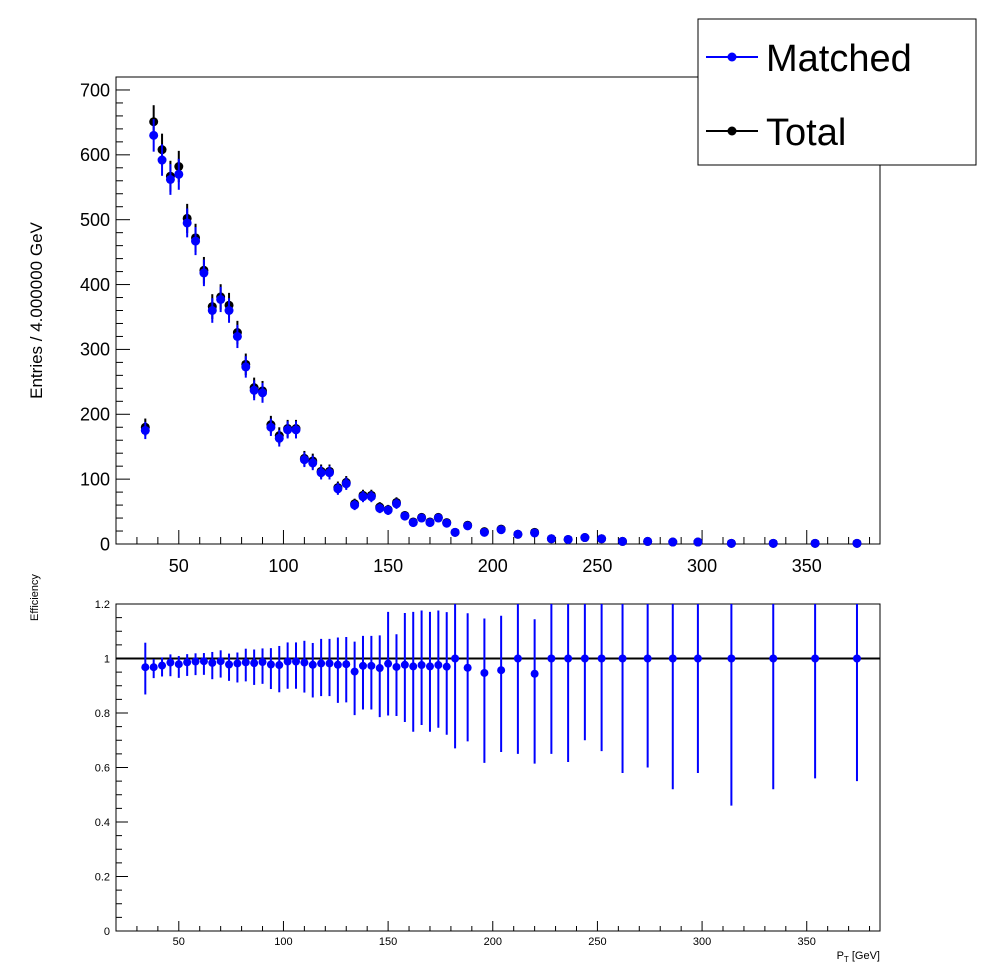 This screenshot has height=972, width=996. What do you see at coordinates (597, 942) in the screenshot?
I see `x-tick-label: 250` at bounding box center [597, 942].